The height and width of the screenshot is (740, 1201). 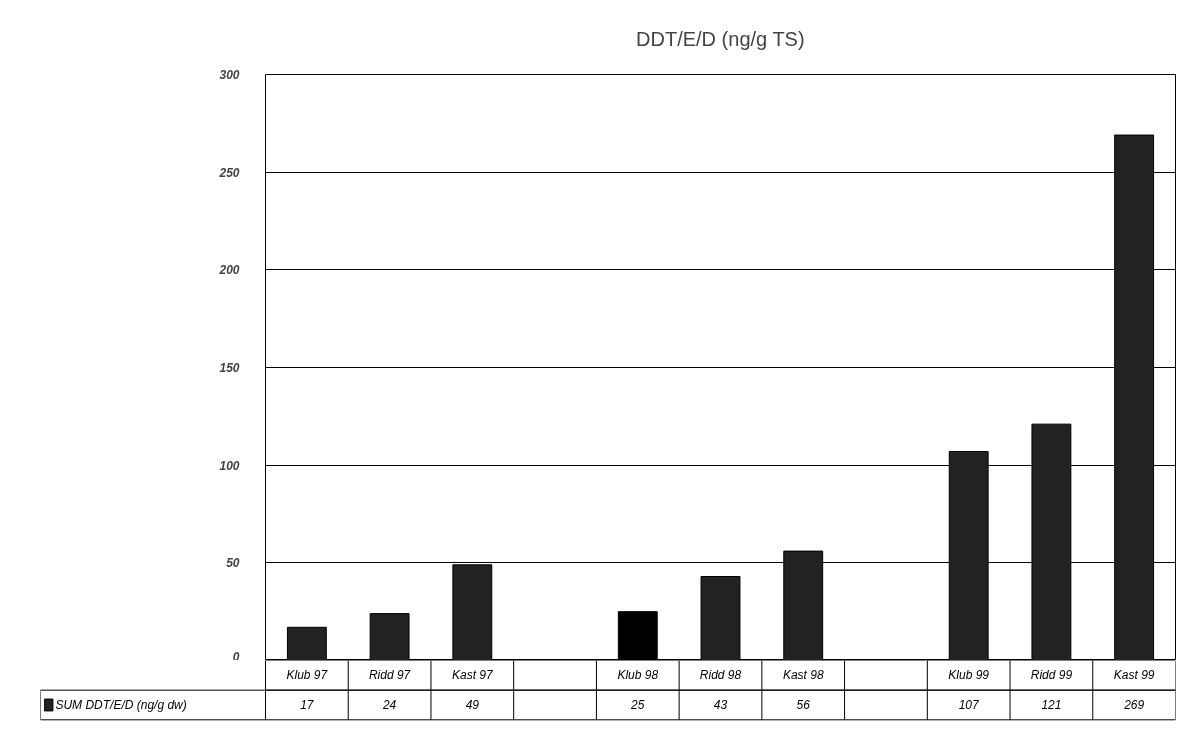 What do you see at coordinates (229, 75) in the screenshot?
I see `y-tick-label: 300` at bounding box center [229, 75].